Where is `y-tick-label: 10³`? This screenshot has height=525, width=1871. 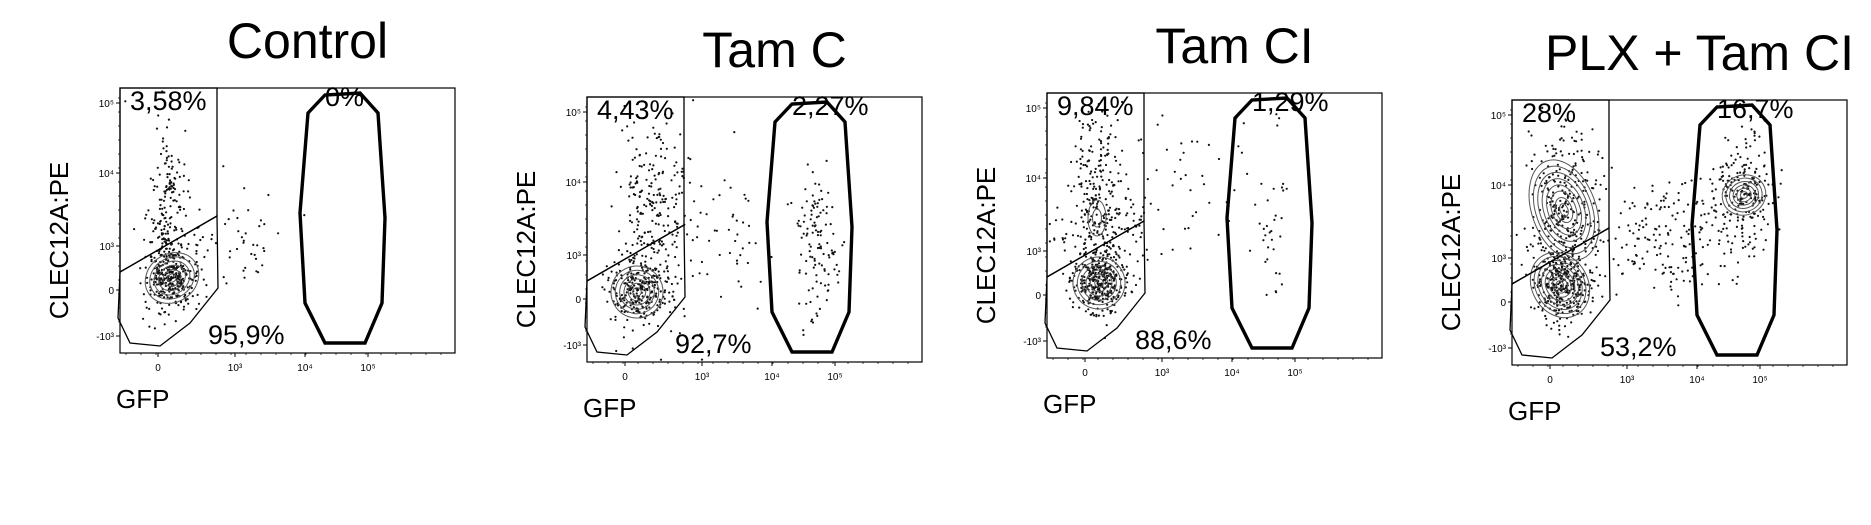 y-tick-label: 10³ is located at coordinates (107, 247).